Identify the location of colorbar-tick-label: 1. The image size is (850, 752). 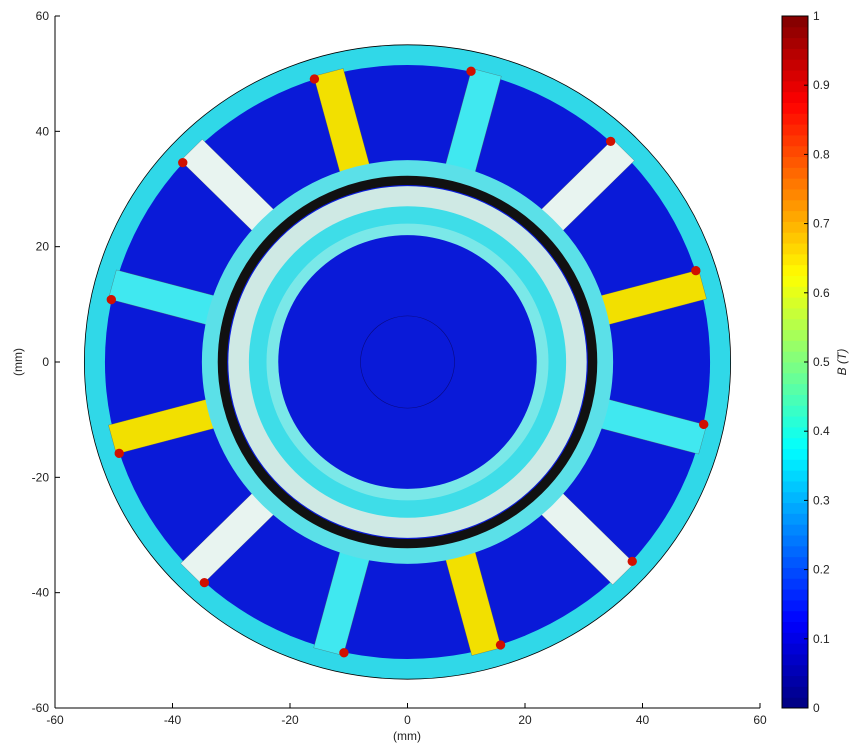
(816, 16).